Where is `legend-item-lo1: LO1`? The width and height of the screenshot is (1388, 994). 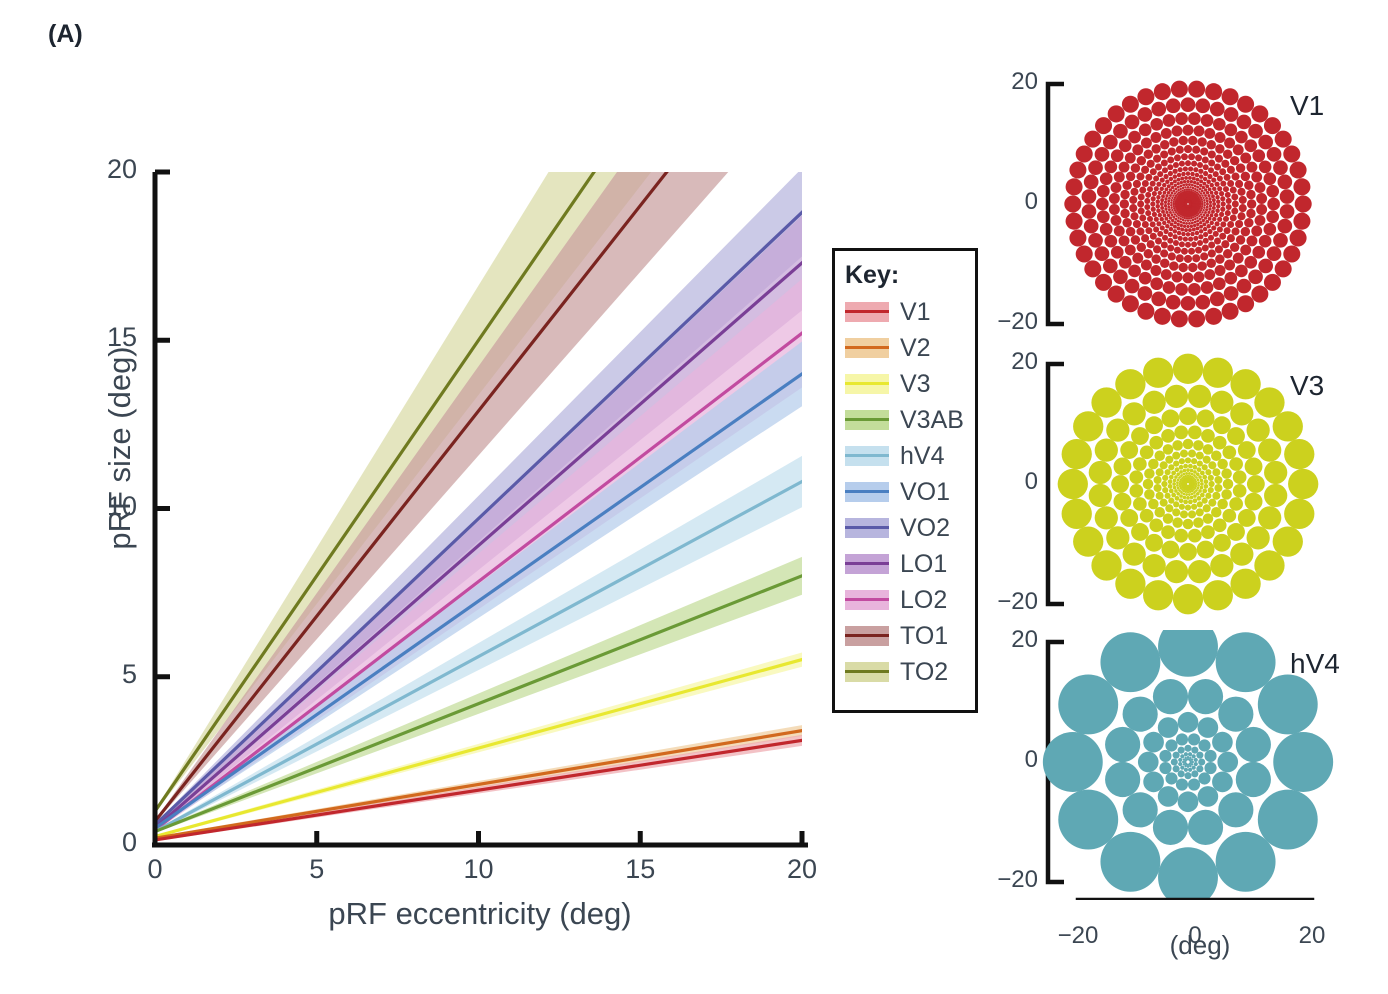
legend-item-lo1: LO1 is located at coordinates (910, 564).